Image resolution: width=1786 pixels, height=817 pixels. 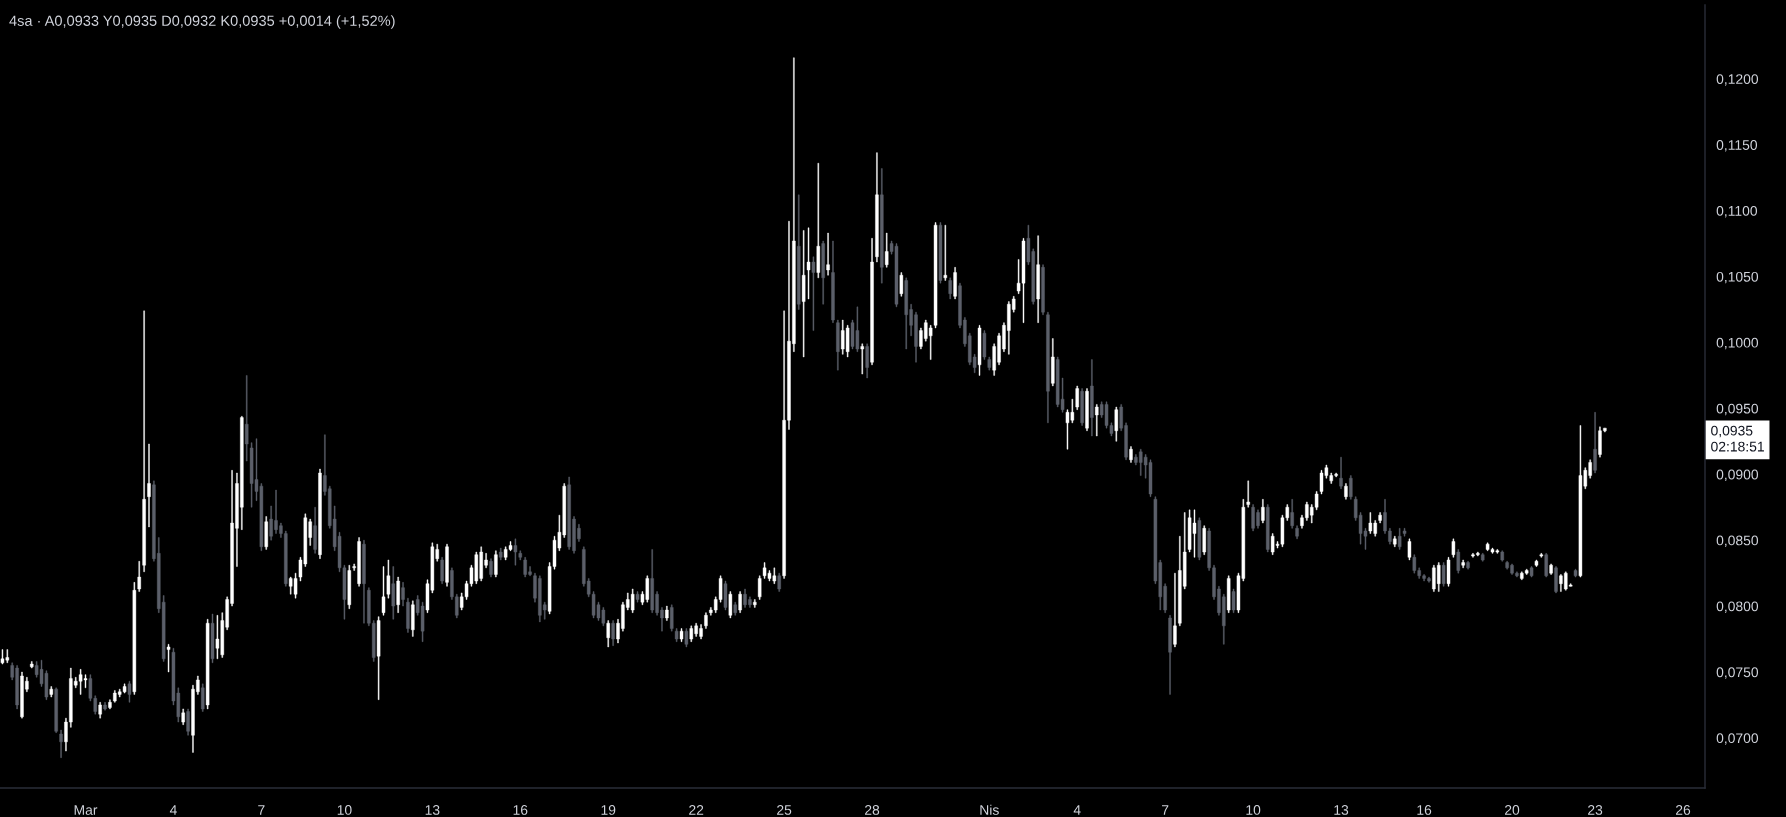 I want to click on y-tick-label: 0,0900, so click(x=1737, y=475).